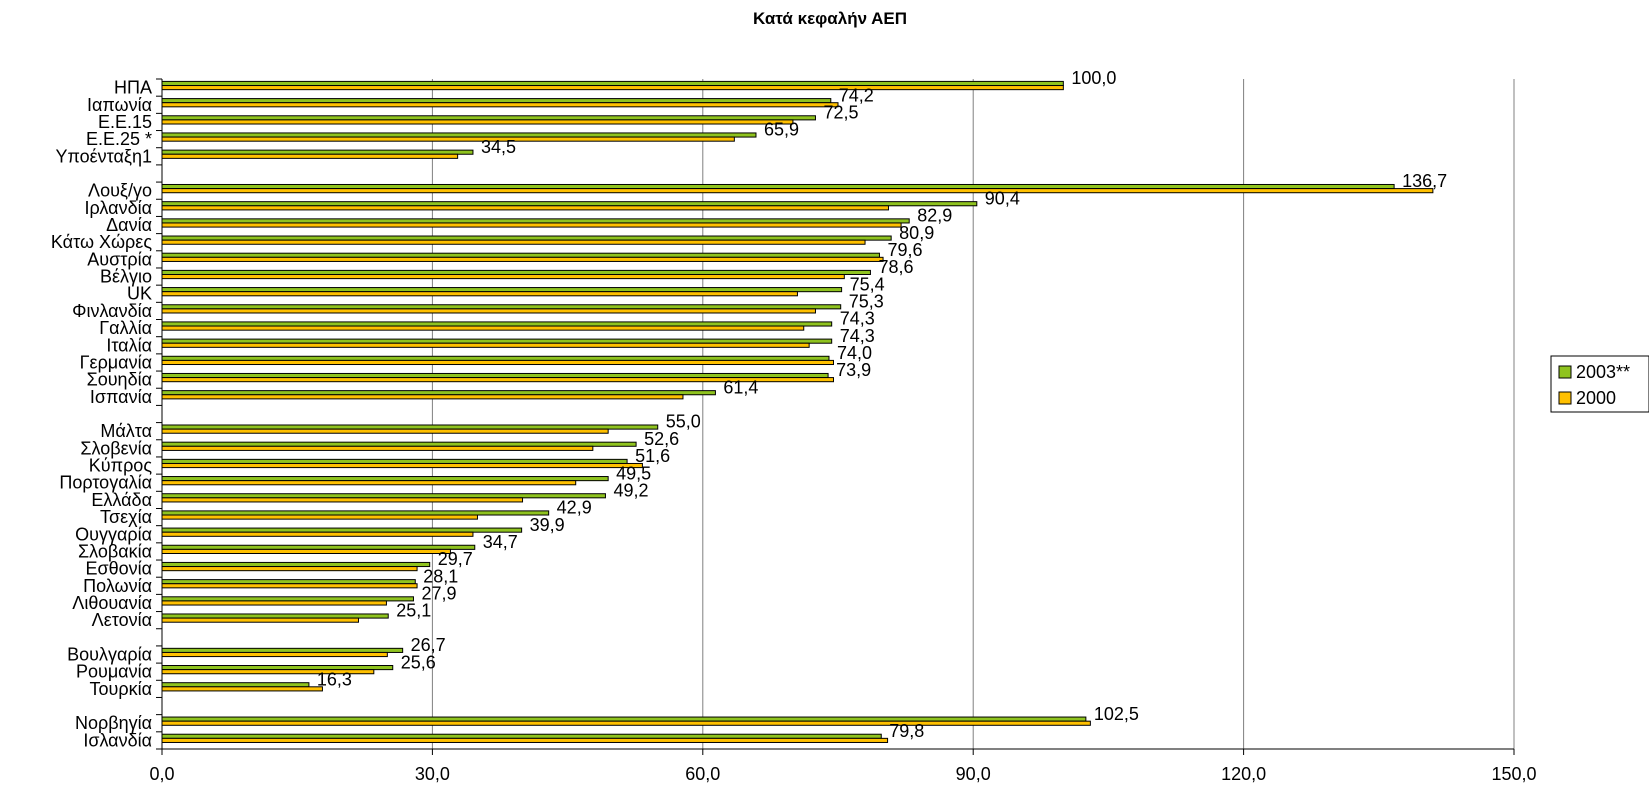 This screenshot has height=793, width=1649. Describe the element at coordinates (1596, 398) in the screenshot. I see `legend-label: 2000` at that location.